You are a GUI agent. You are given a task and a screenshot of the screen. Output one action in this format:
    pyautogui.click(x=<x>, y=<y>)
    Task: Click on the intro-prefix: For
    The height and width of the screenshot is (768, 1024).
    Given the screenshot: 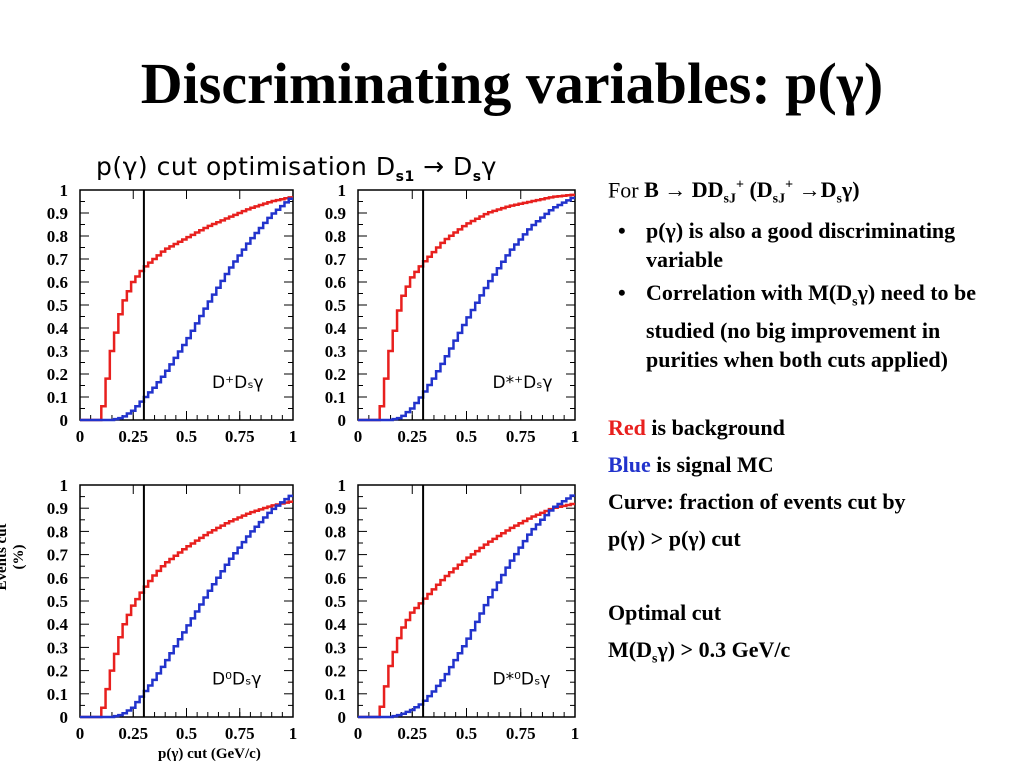 What is the action you would take?
    pyautogui.click(x=626, y=190)
    